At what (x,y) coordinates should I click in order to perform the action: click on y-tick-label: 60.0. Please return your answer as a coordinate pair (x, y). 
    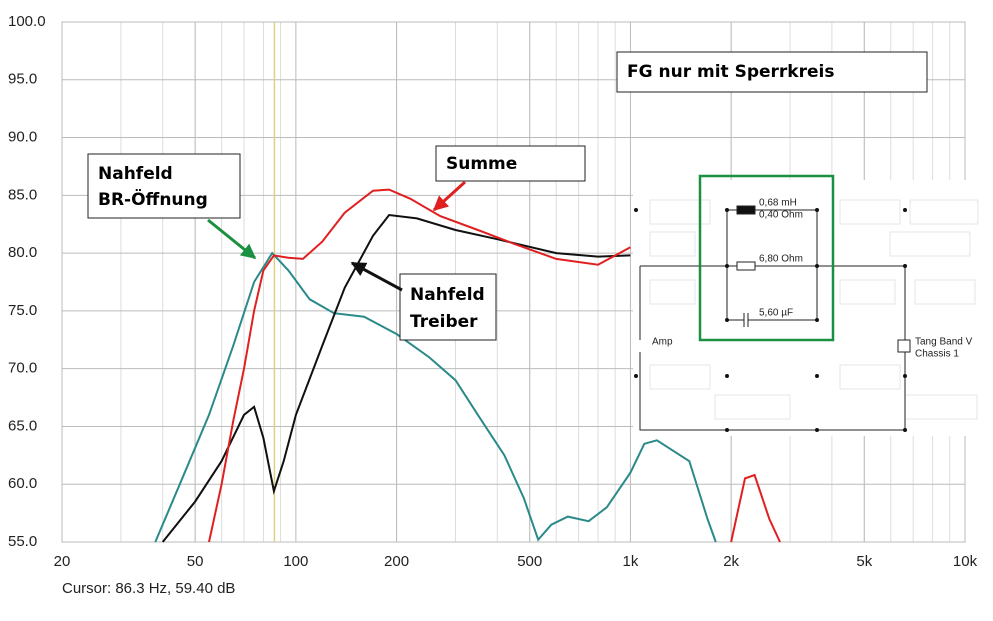
    Looking at the image, I should click on (22, 483).